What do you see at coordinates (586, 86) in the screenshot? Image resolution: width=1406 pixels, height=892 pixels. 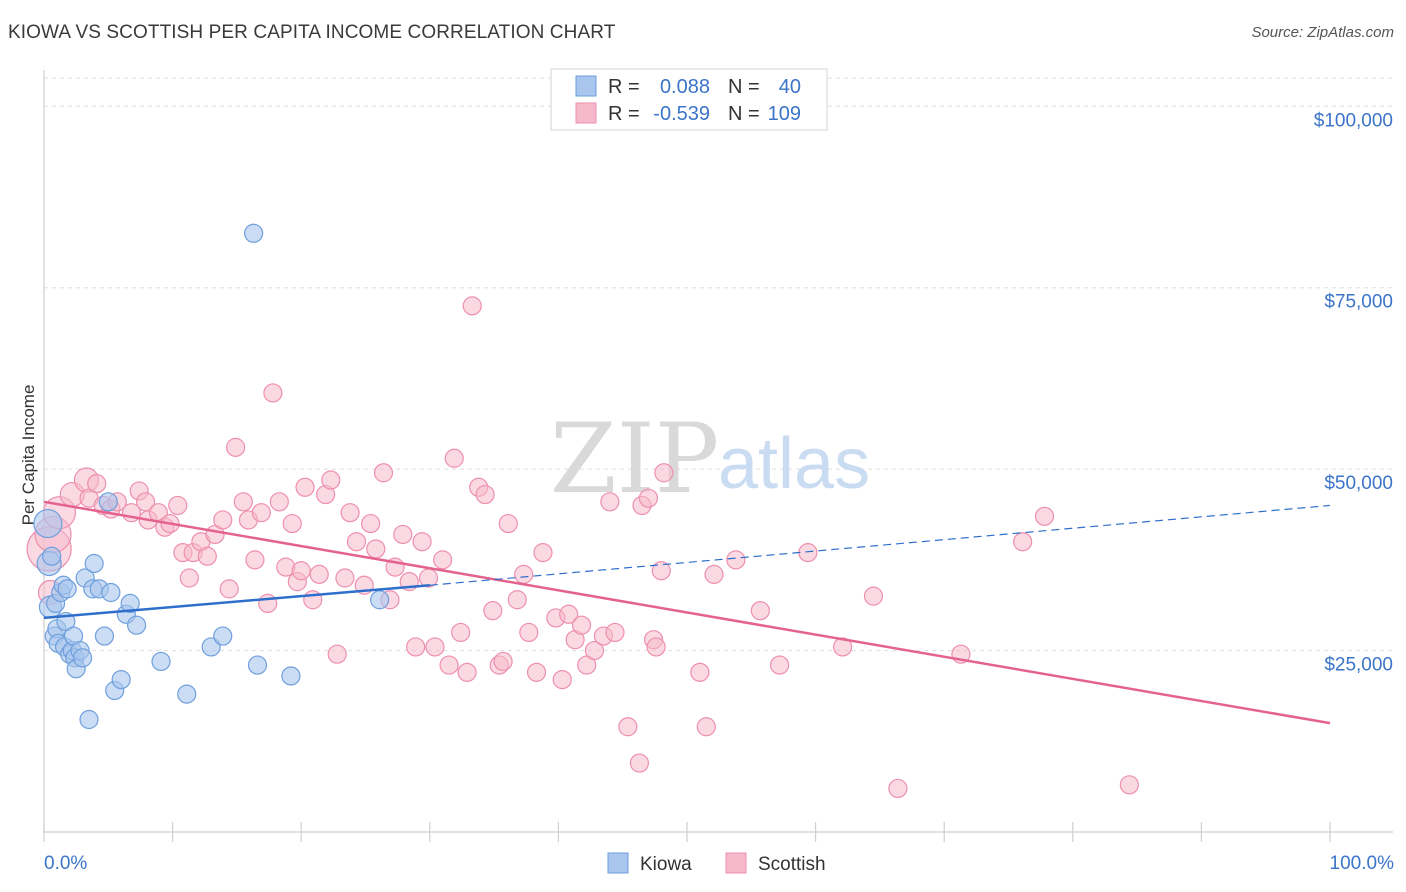 I see `legend-kiowa-swatch` at bounding box center [586, 86].